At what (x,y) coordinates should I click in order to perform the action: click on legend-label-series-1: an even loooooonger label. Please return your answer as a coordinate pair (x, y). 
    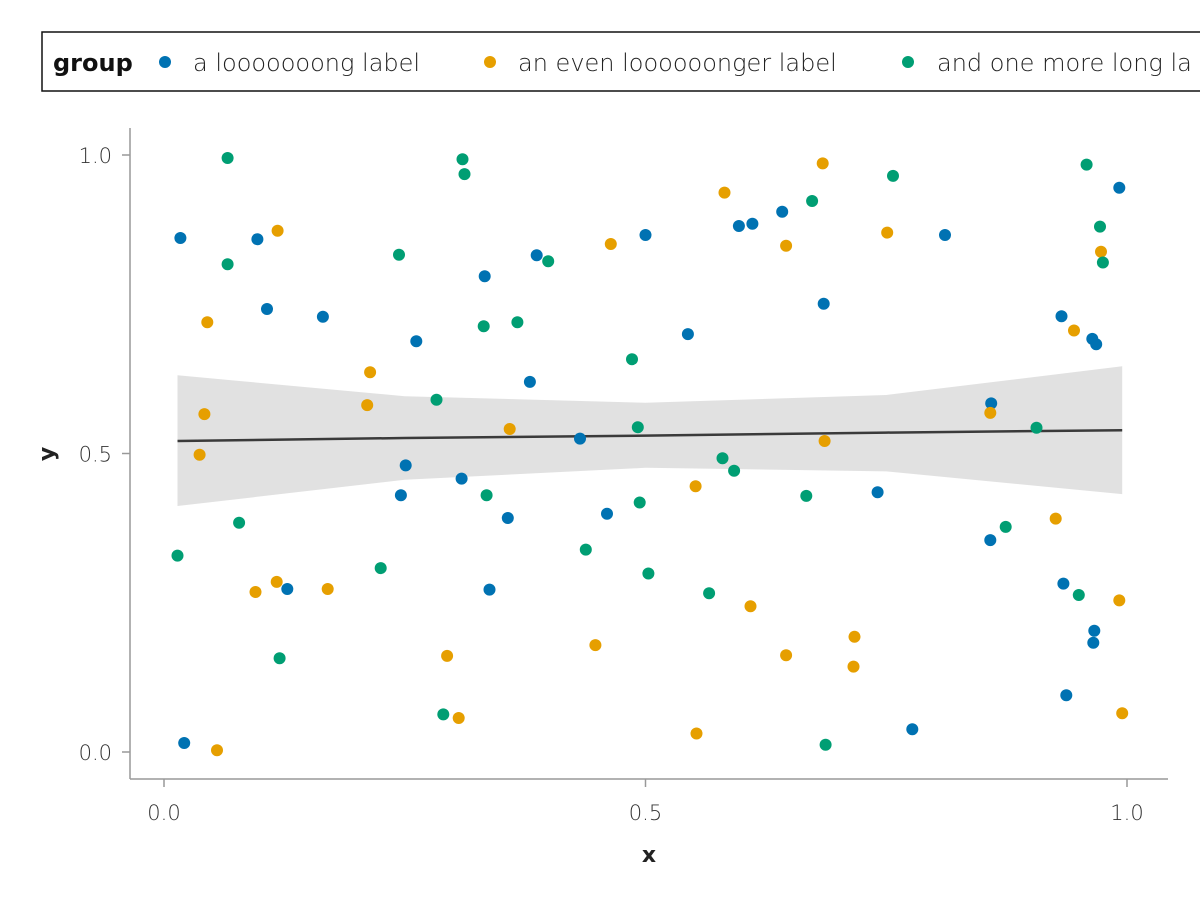
    Looking at the image, I should click on (677, 63).